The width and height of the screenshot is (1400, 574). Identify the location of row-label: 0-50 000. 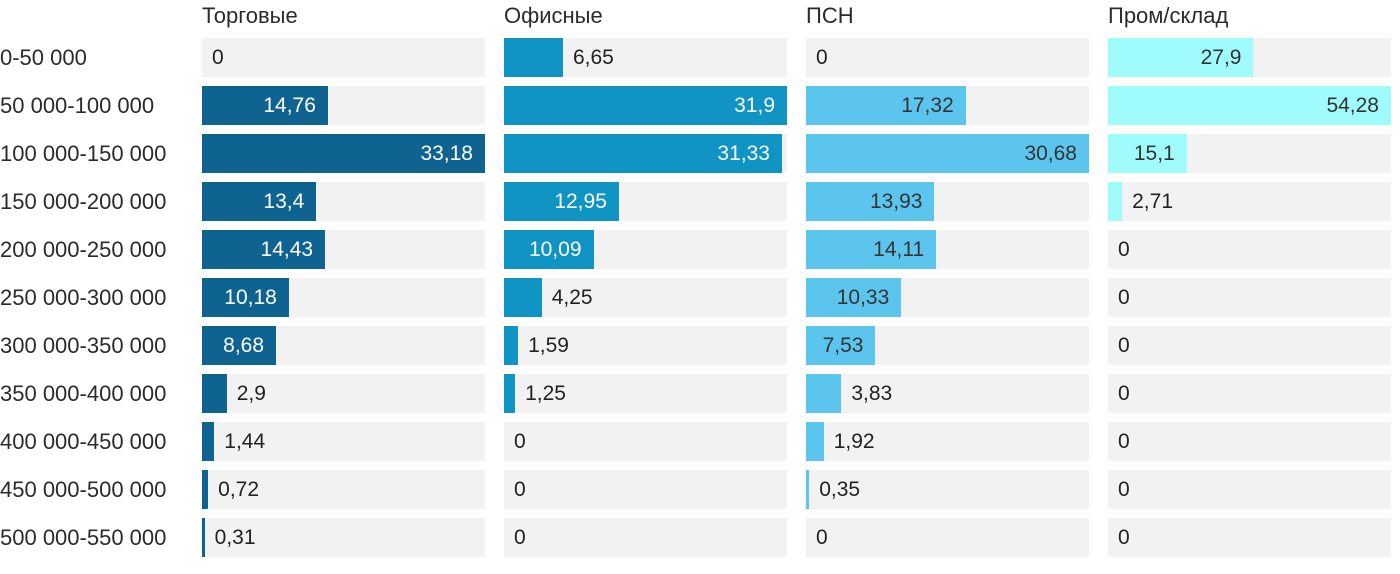
(43, 57).